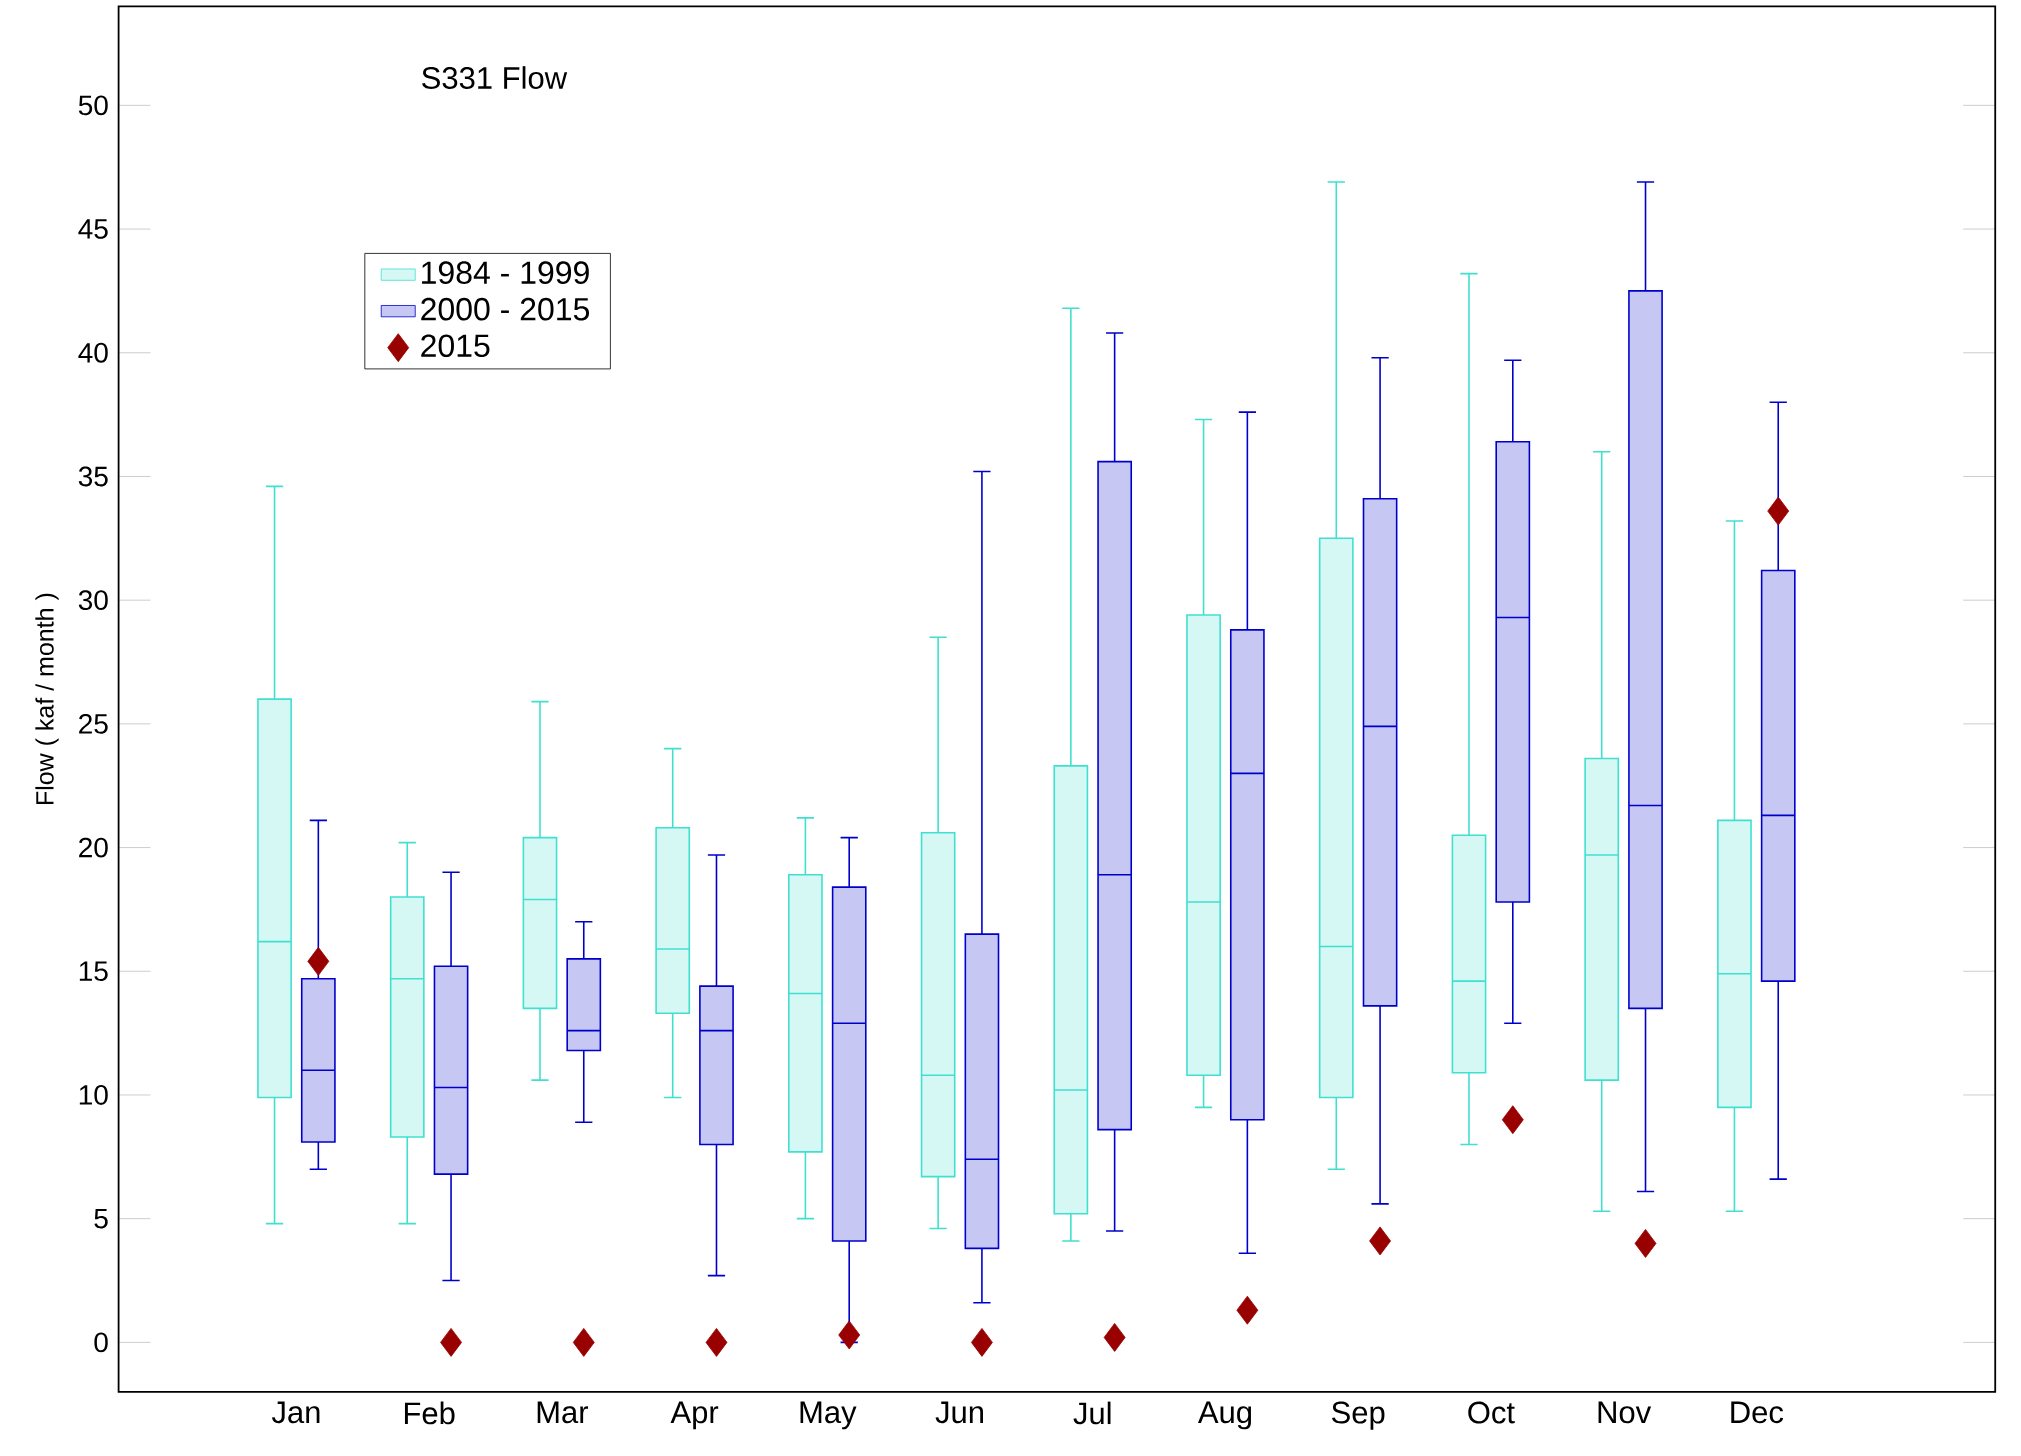 This screenshot has height=1456, width=2021. What do you see at coordinates (1625, 1412) in the screenshot?
I see `x-tick-label: Nov` at bounding box center [1625, 1412].